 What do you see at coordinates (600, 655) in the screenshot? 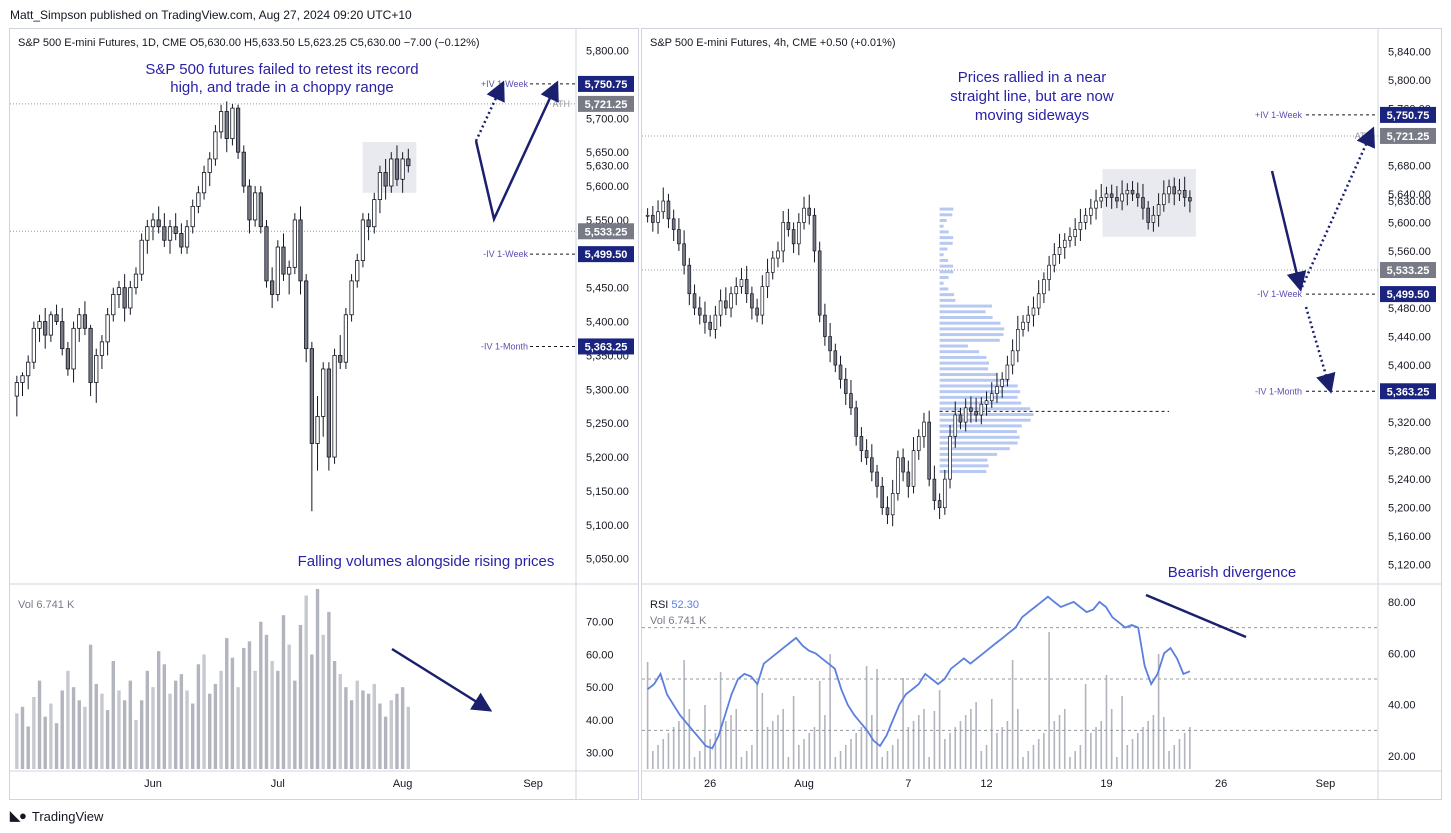
I see `left-volume-tick: 60.00` at bounding box center [600, 655].